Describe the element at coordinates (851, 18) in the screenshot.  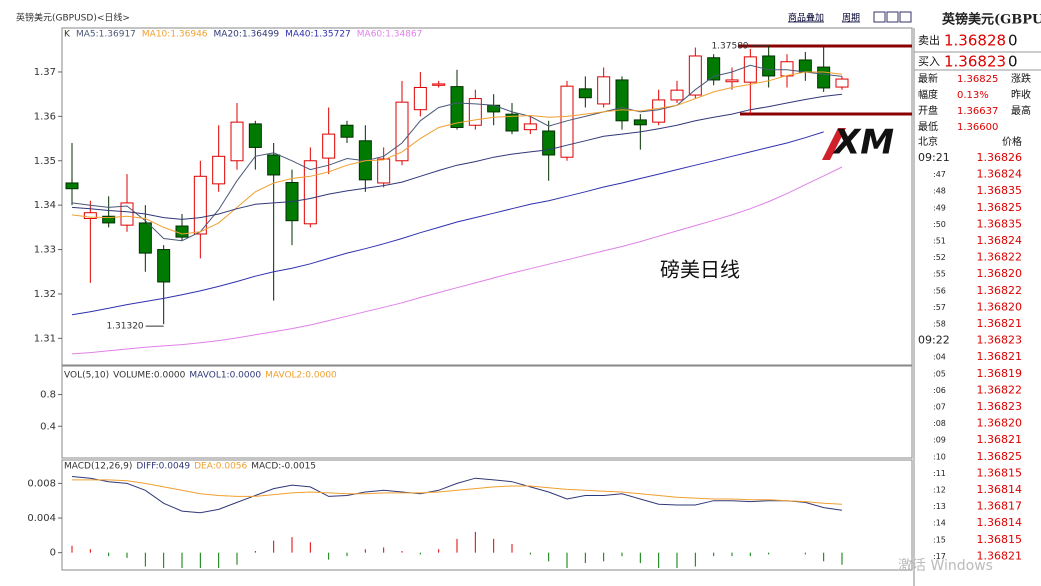
I see `period-button: 周期` at that location.